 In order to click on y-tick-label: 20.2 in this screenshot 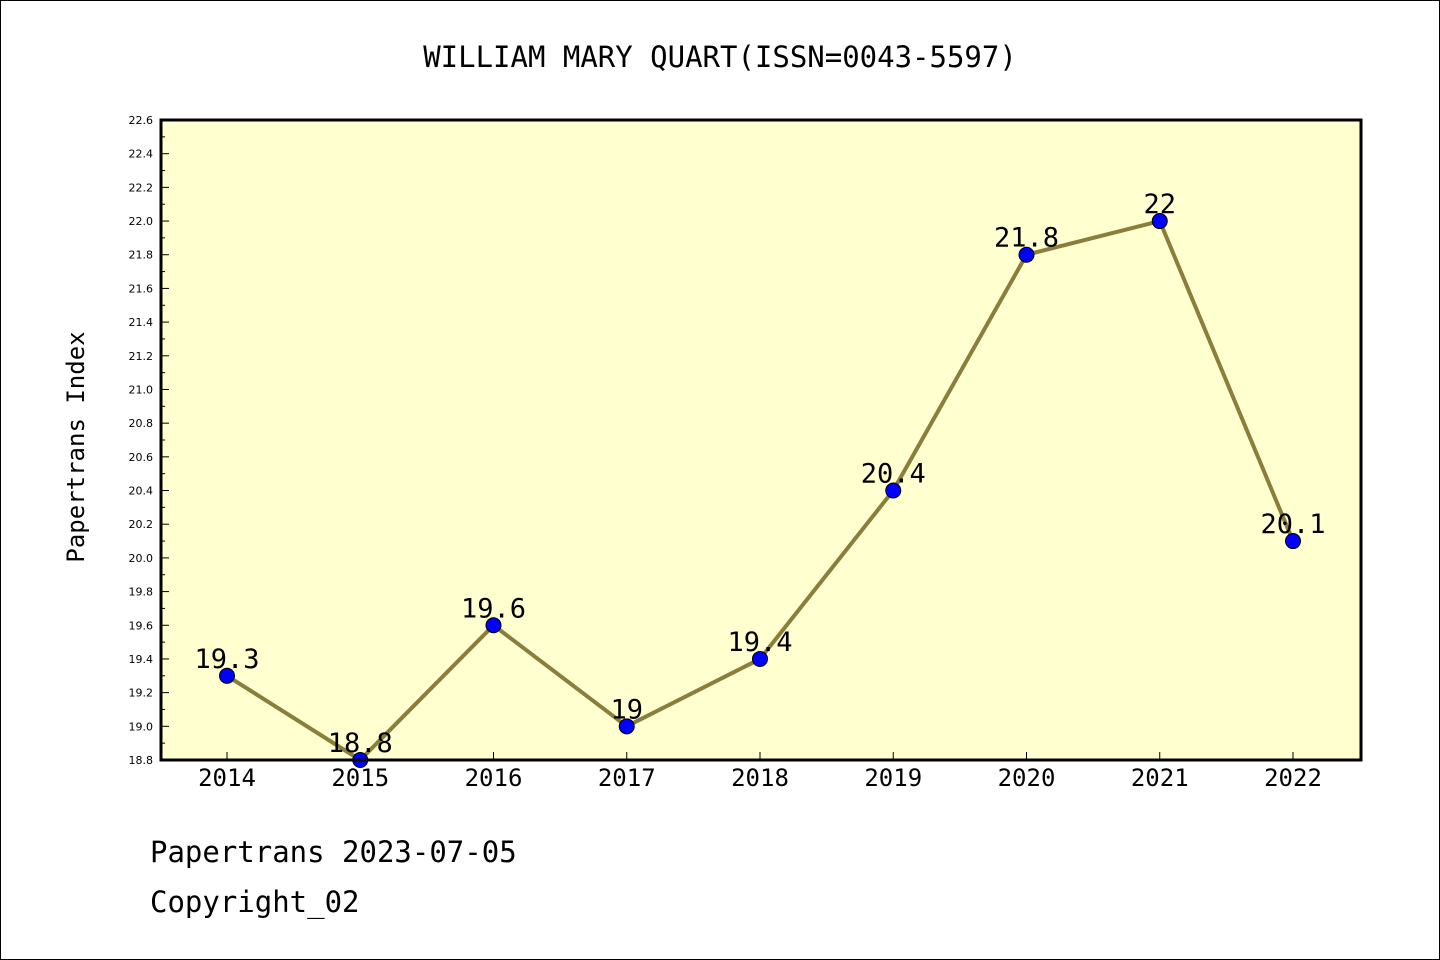, I will do `click(141, 524)`.